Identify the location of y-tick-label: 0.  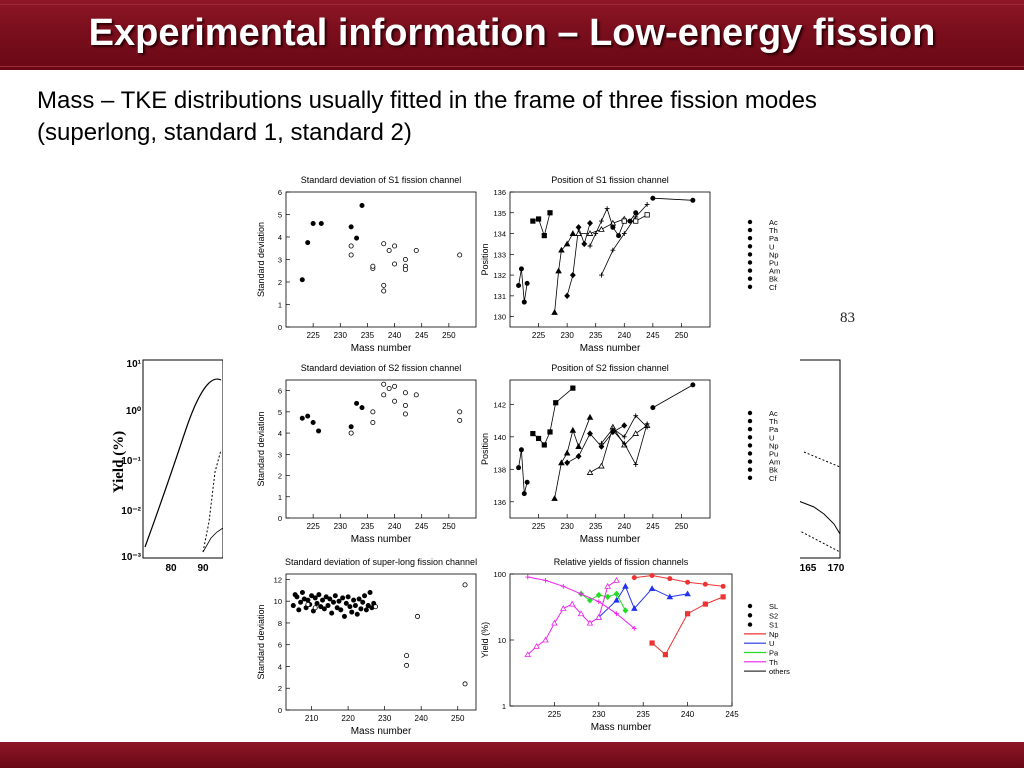
(280, 710).